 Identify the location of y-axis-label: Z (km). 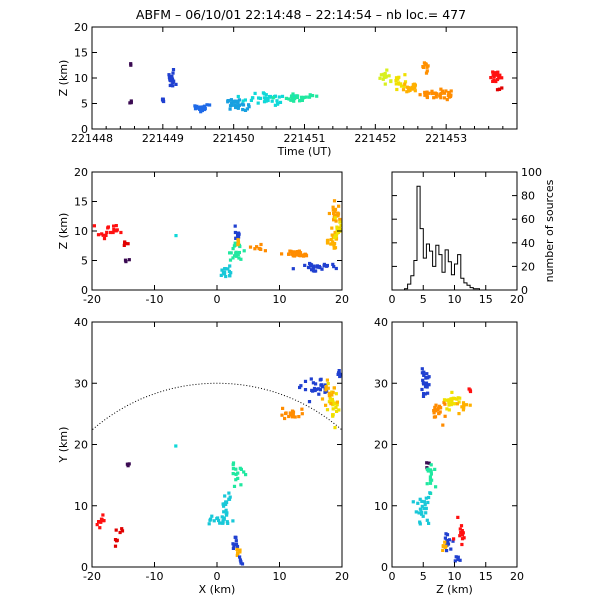
(63, 231).